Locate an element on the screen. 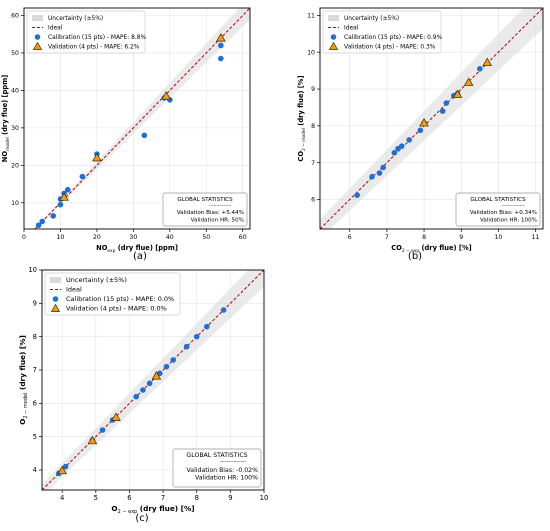  x-tick-label: 4 is located at coordinates (62, 498).